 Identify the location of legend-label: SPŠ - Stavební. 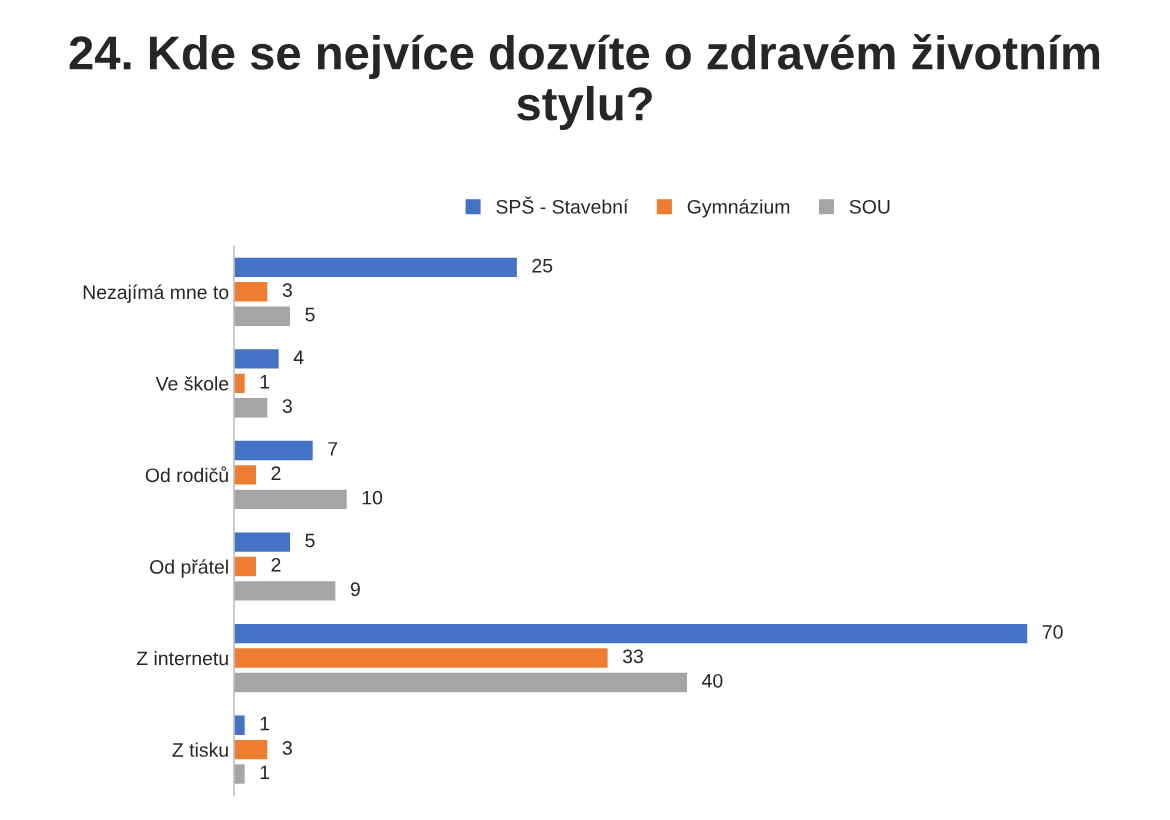
(562, 205).